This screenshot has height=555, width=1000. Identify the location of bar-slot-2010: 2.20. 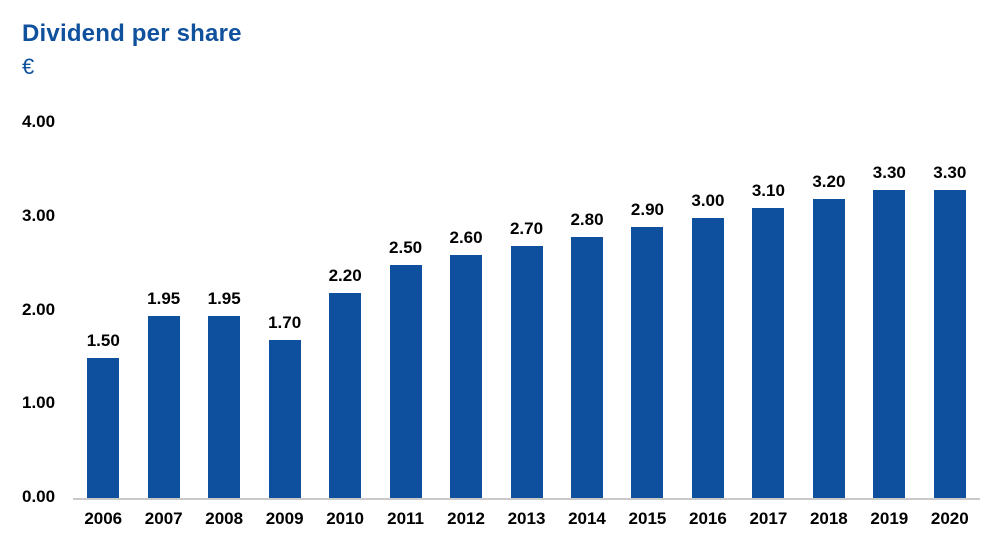
(345, 311).